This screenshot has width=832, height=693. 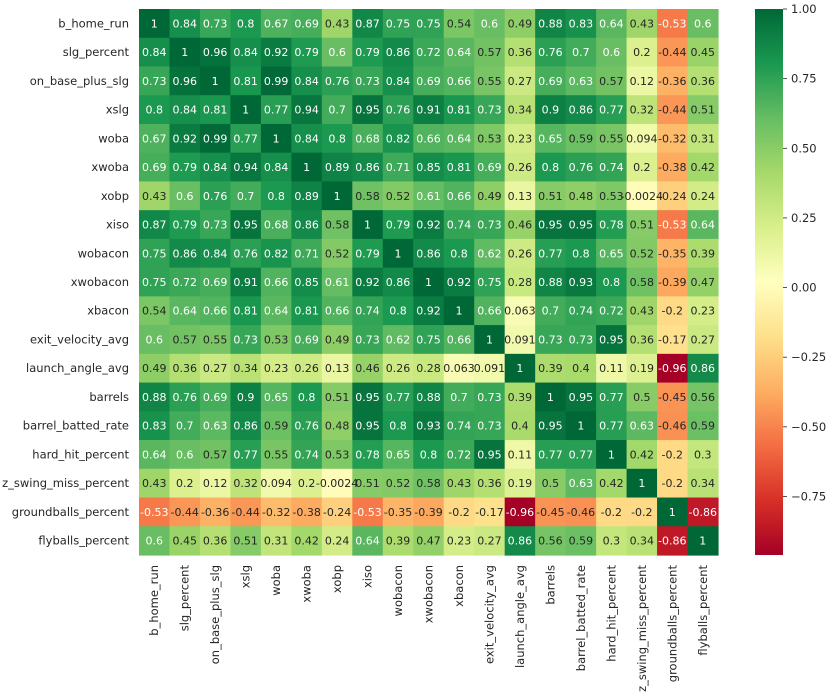 What do you see at coordinates (245, 512) in the screenshot?
I see `cell-annotation: -0.44` at bounding box center [245, 512].